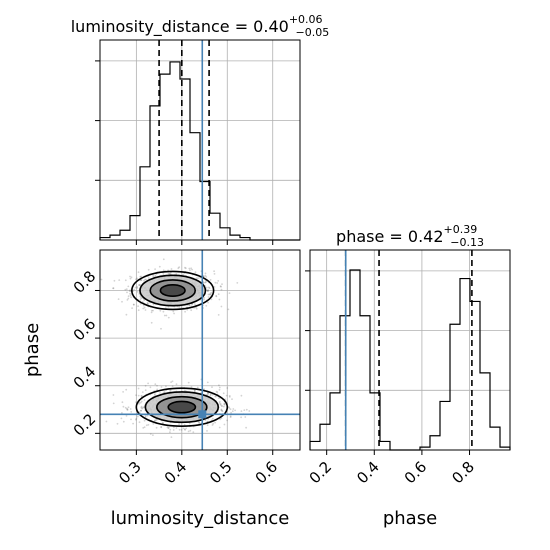 This screenshot has height=550, width=550. I want to click on contour, so click(182, 407).